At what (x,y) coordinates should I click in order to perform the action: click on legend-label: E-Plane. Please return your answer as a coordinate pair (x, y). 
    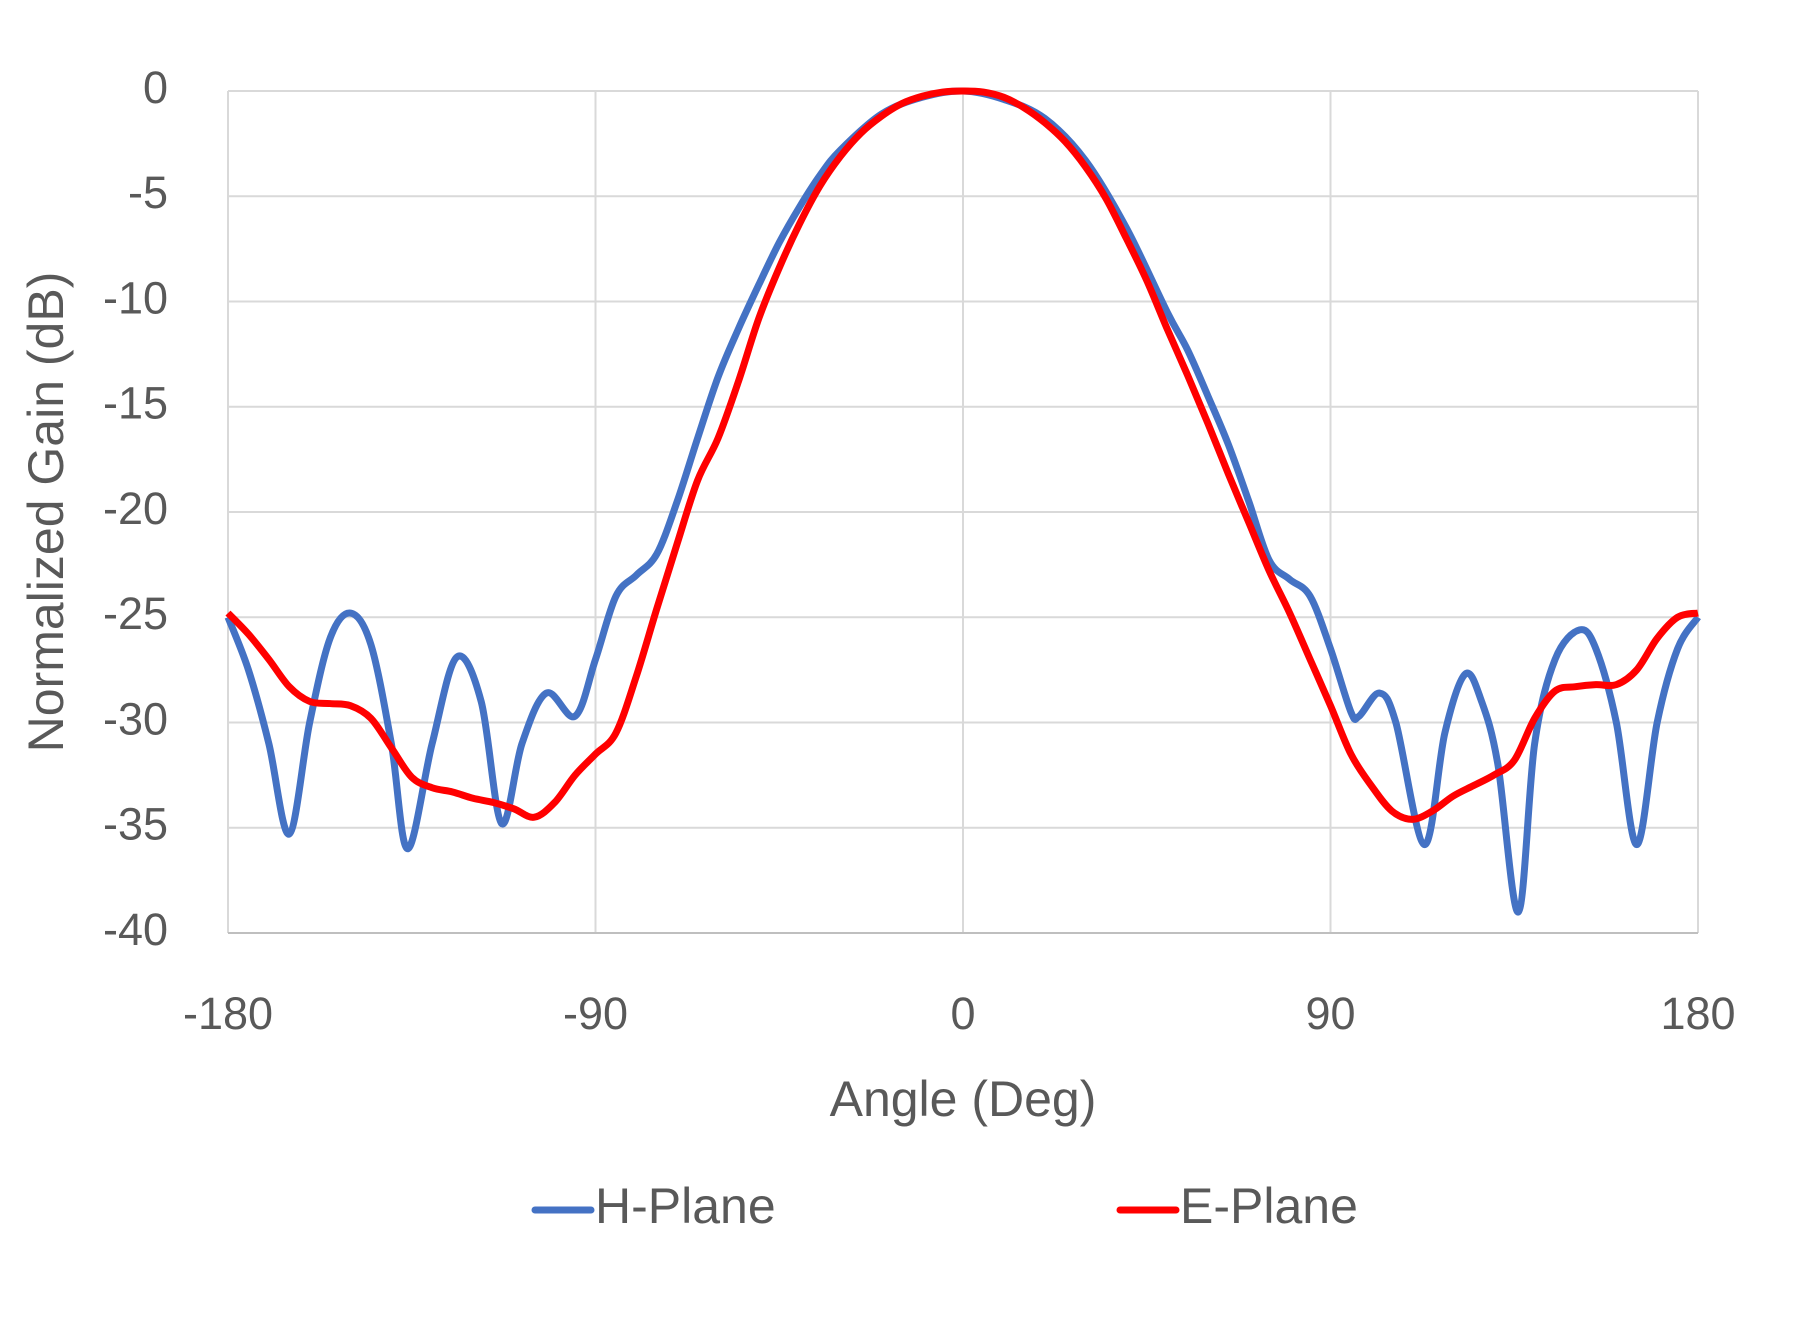
    Looking at the image, I should click on (1269, 1206).